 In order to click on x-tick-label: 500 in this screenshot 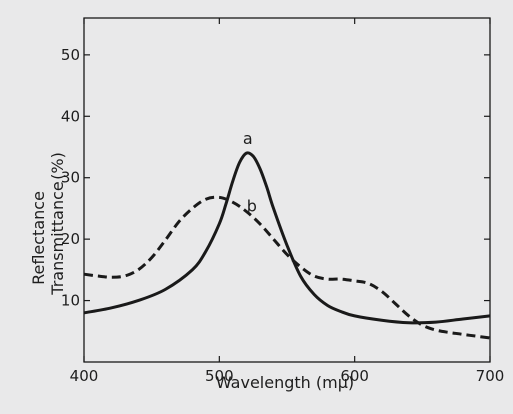, I will do `click(219, 376)`.